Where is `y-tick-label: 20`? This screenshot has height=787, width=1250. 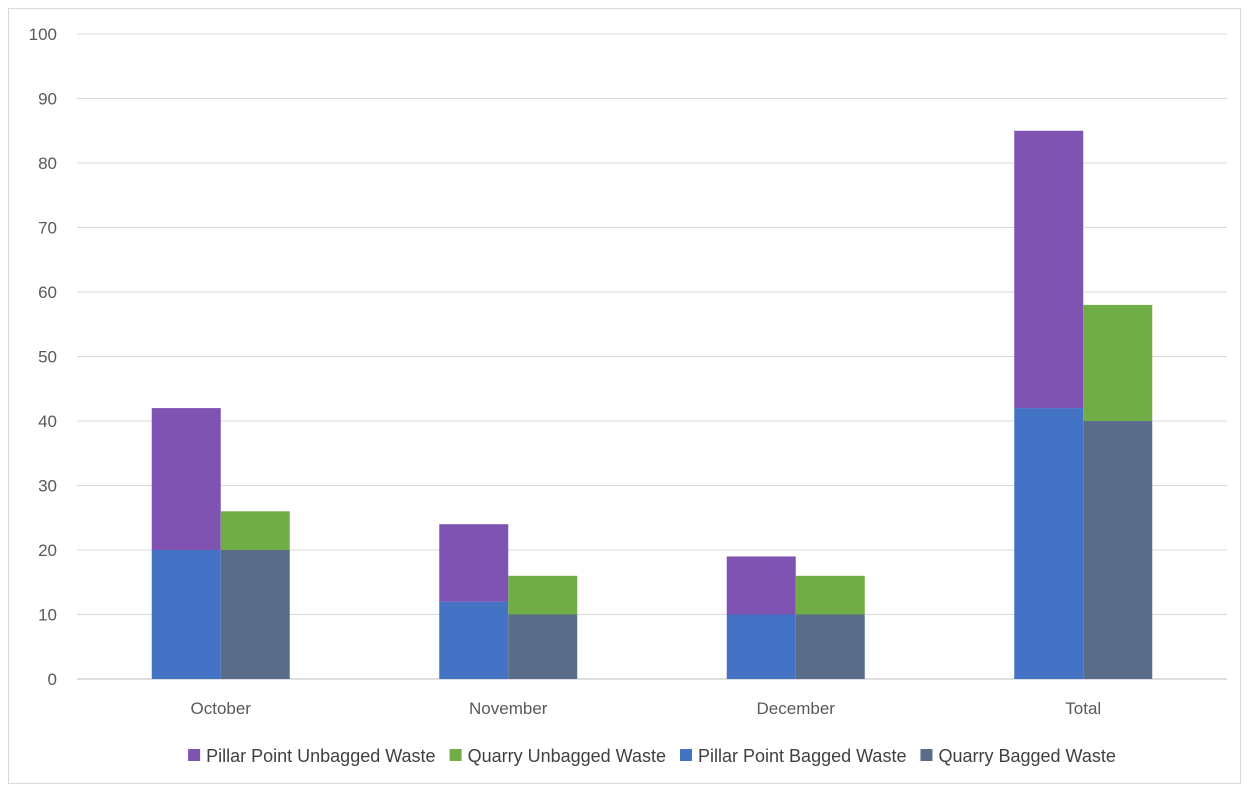 y-tick-label: 20 is located at coordinates (47, 550).